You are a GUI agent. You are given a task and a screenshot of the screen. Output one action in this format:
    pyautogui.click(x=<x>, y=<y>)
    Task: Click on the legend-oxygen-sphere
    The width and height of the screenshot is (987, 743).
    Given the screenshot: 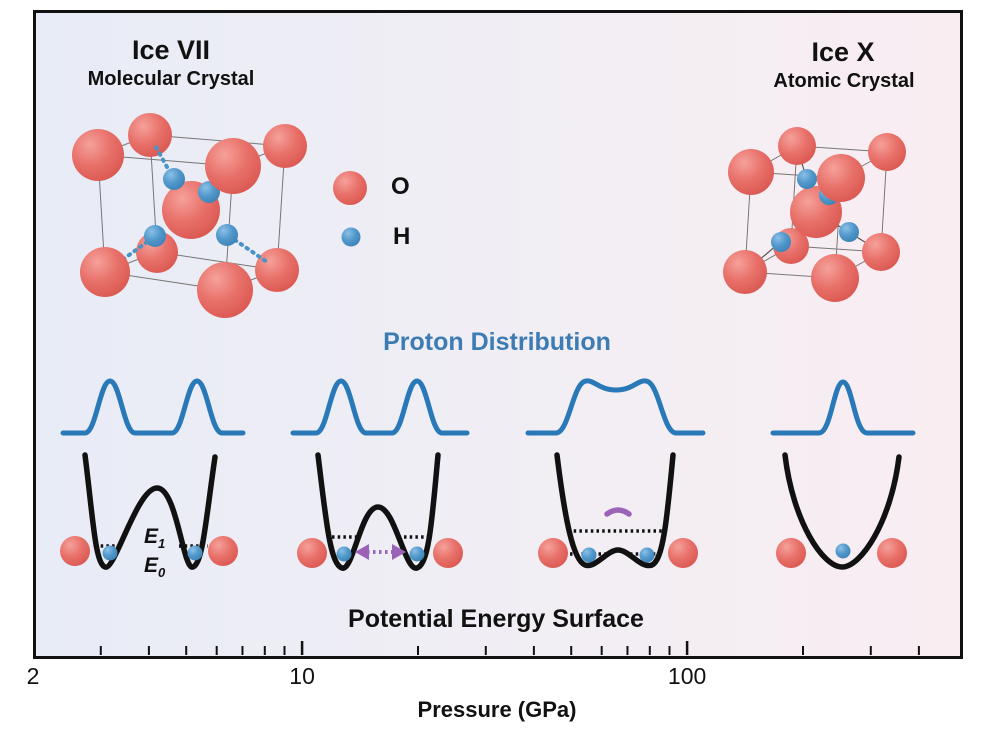 What is the action you would take?
    pyautogui.click(x=350, y=188)
    